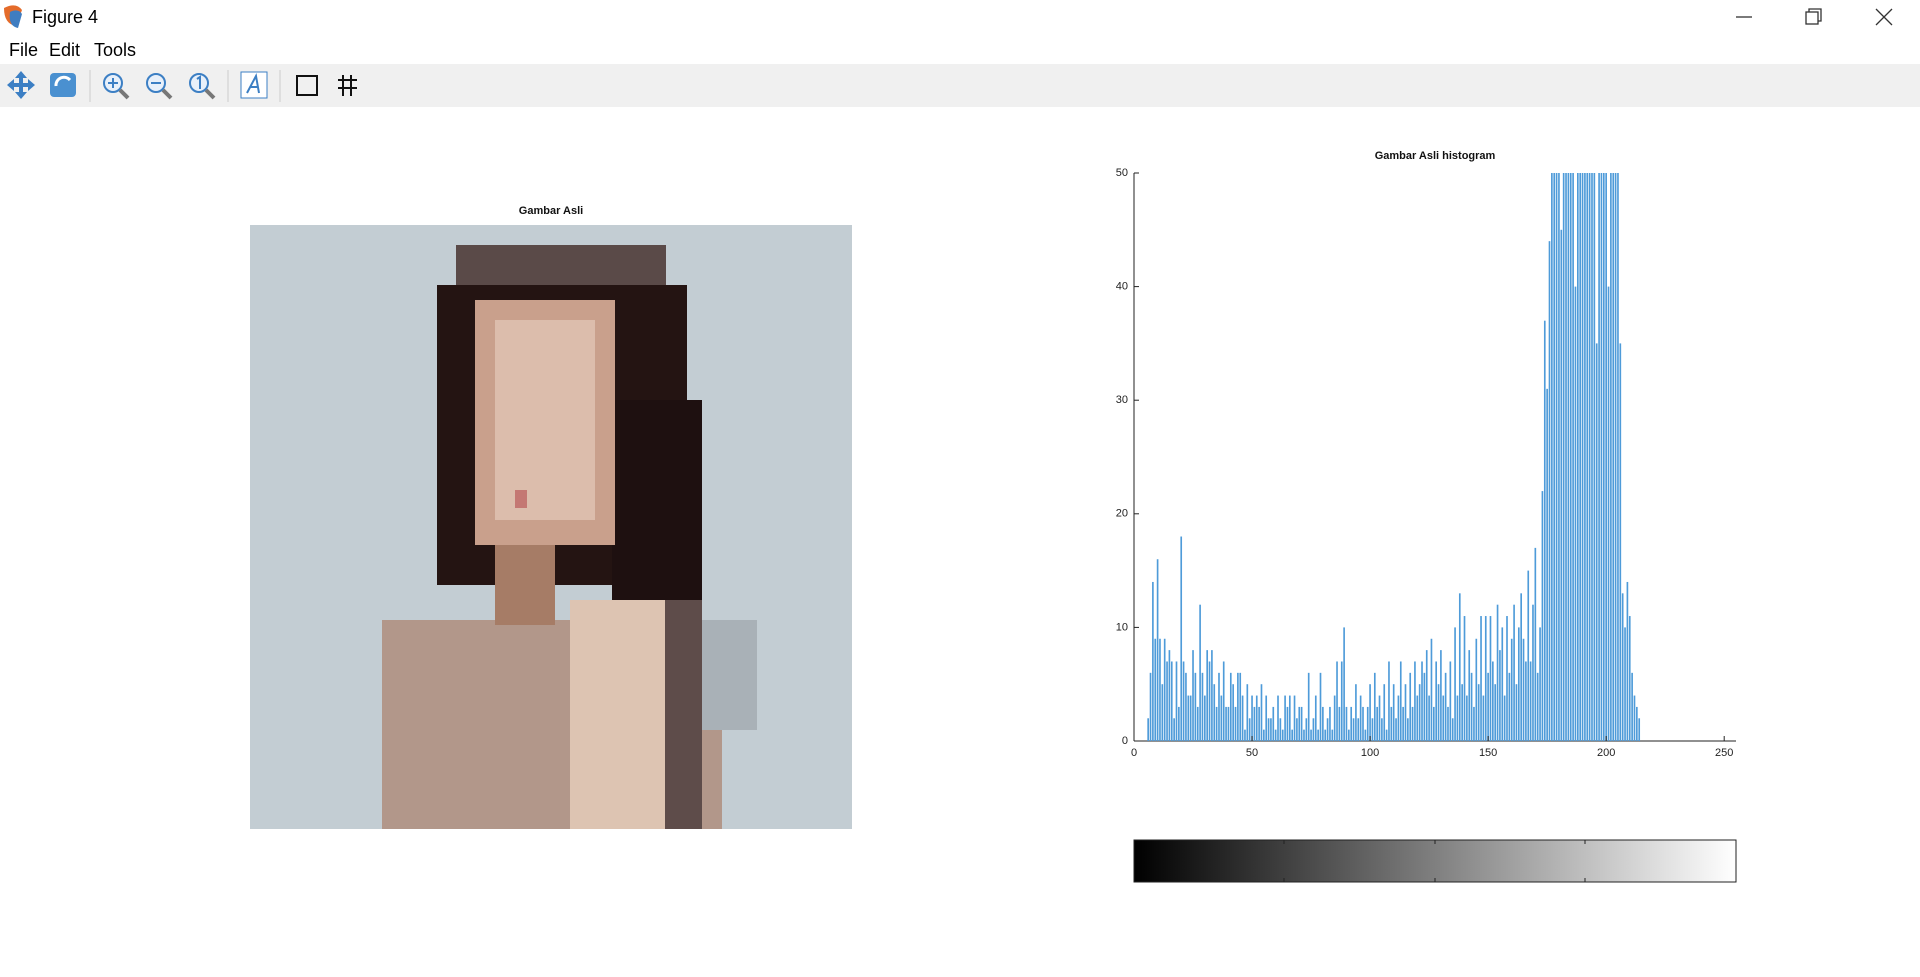  Describe the element at coordinates (116, 86) in the screenshot. I see `zoom-in-tool` at that location.